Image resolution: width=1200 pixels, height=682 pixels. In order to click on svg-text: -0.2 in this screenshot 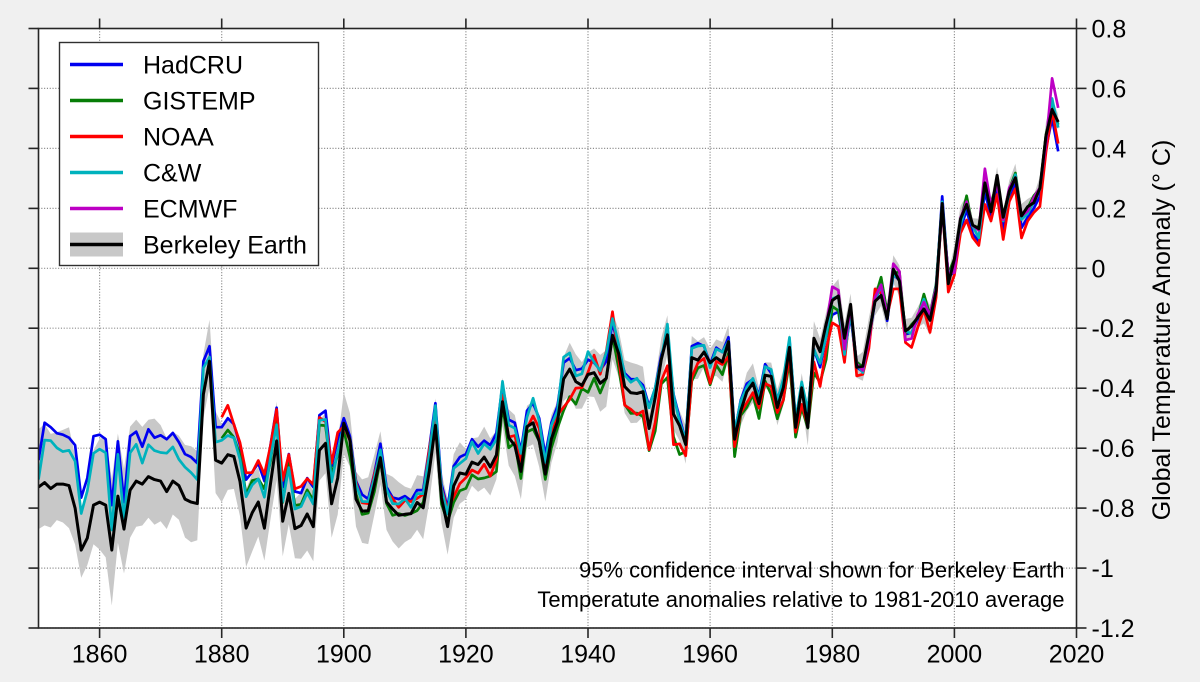, I will do `click(1113, 329)`.